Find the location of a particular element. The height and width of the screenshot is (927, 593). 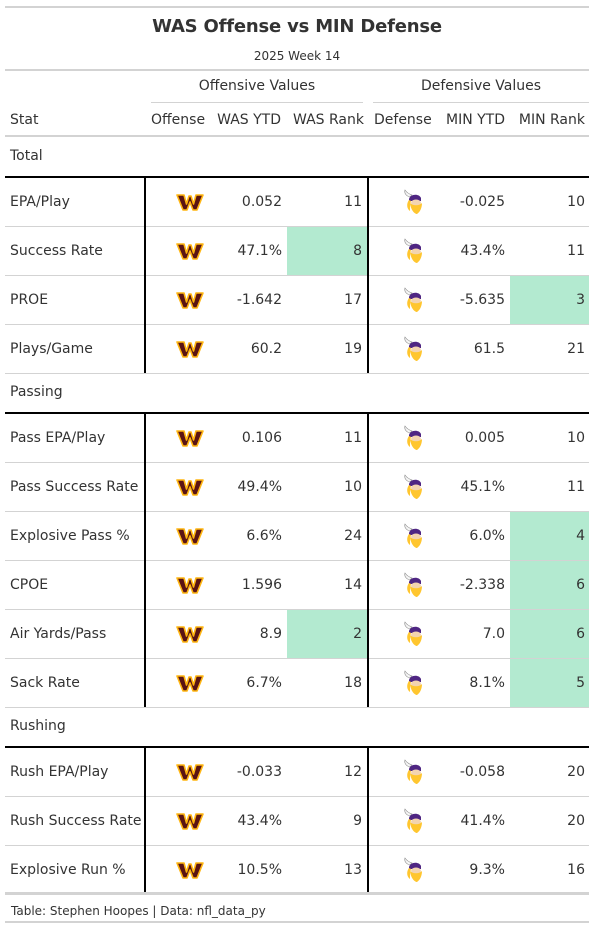

min-ytd-cell: 8.1% is located at coordinates (487, 683).